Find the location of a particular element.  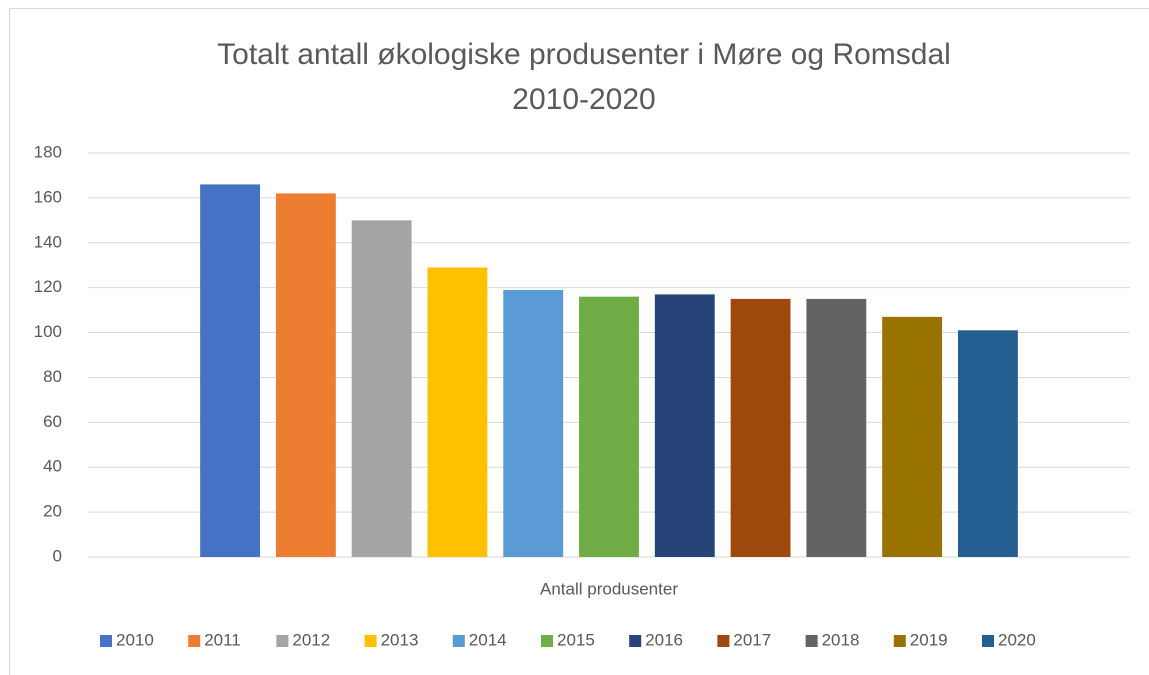

y-tick-label: 60 is located at coordinates (52, 421).